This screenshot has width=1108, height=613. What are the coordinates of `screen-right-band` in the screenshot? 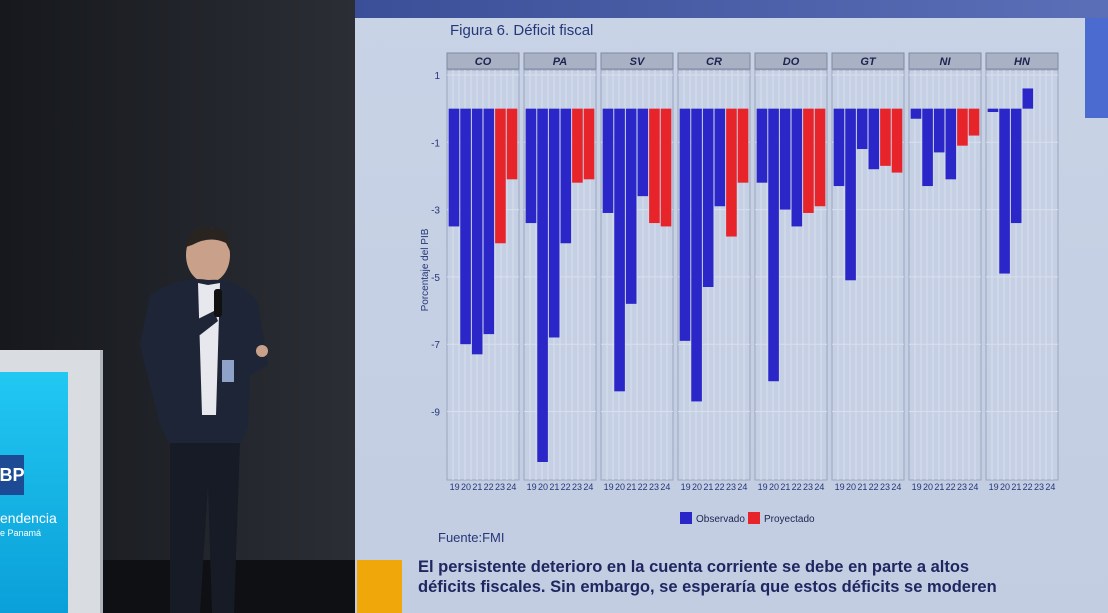 It's located at (1096, 68).